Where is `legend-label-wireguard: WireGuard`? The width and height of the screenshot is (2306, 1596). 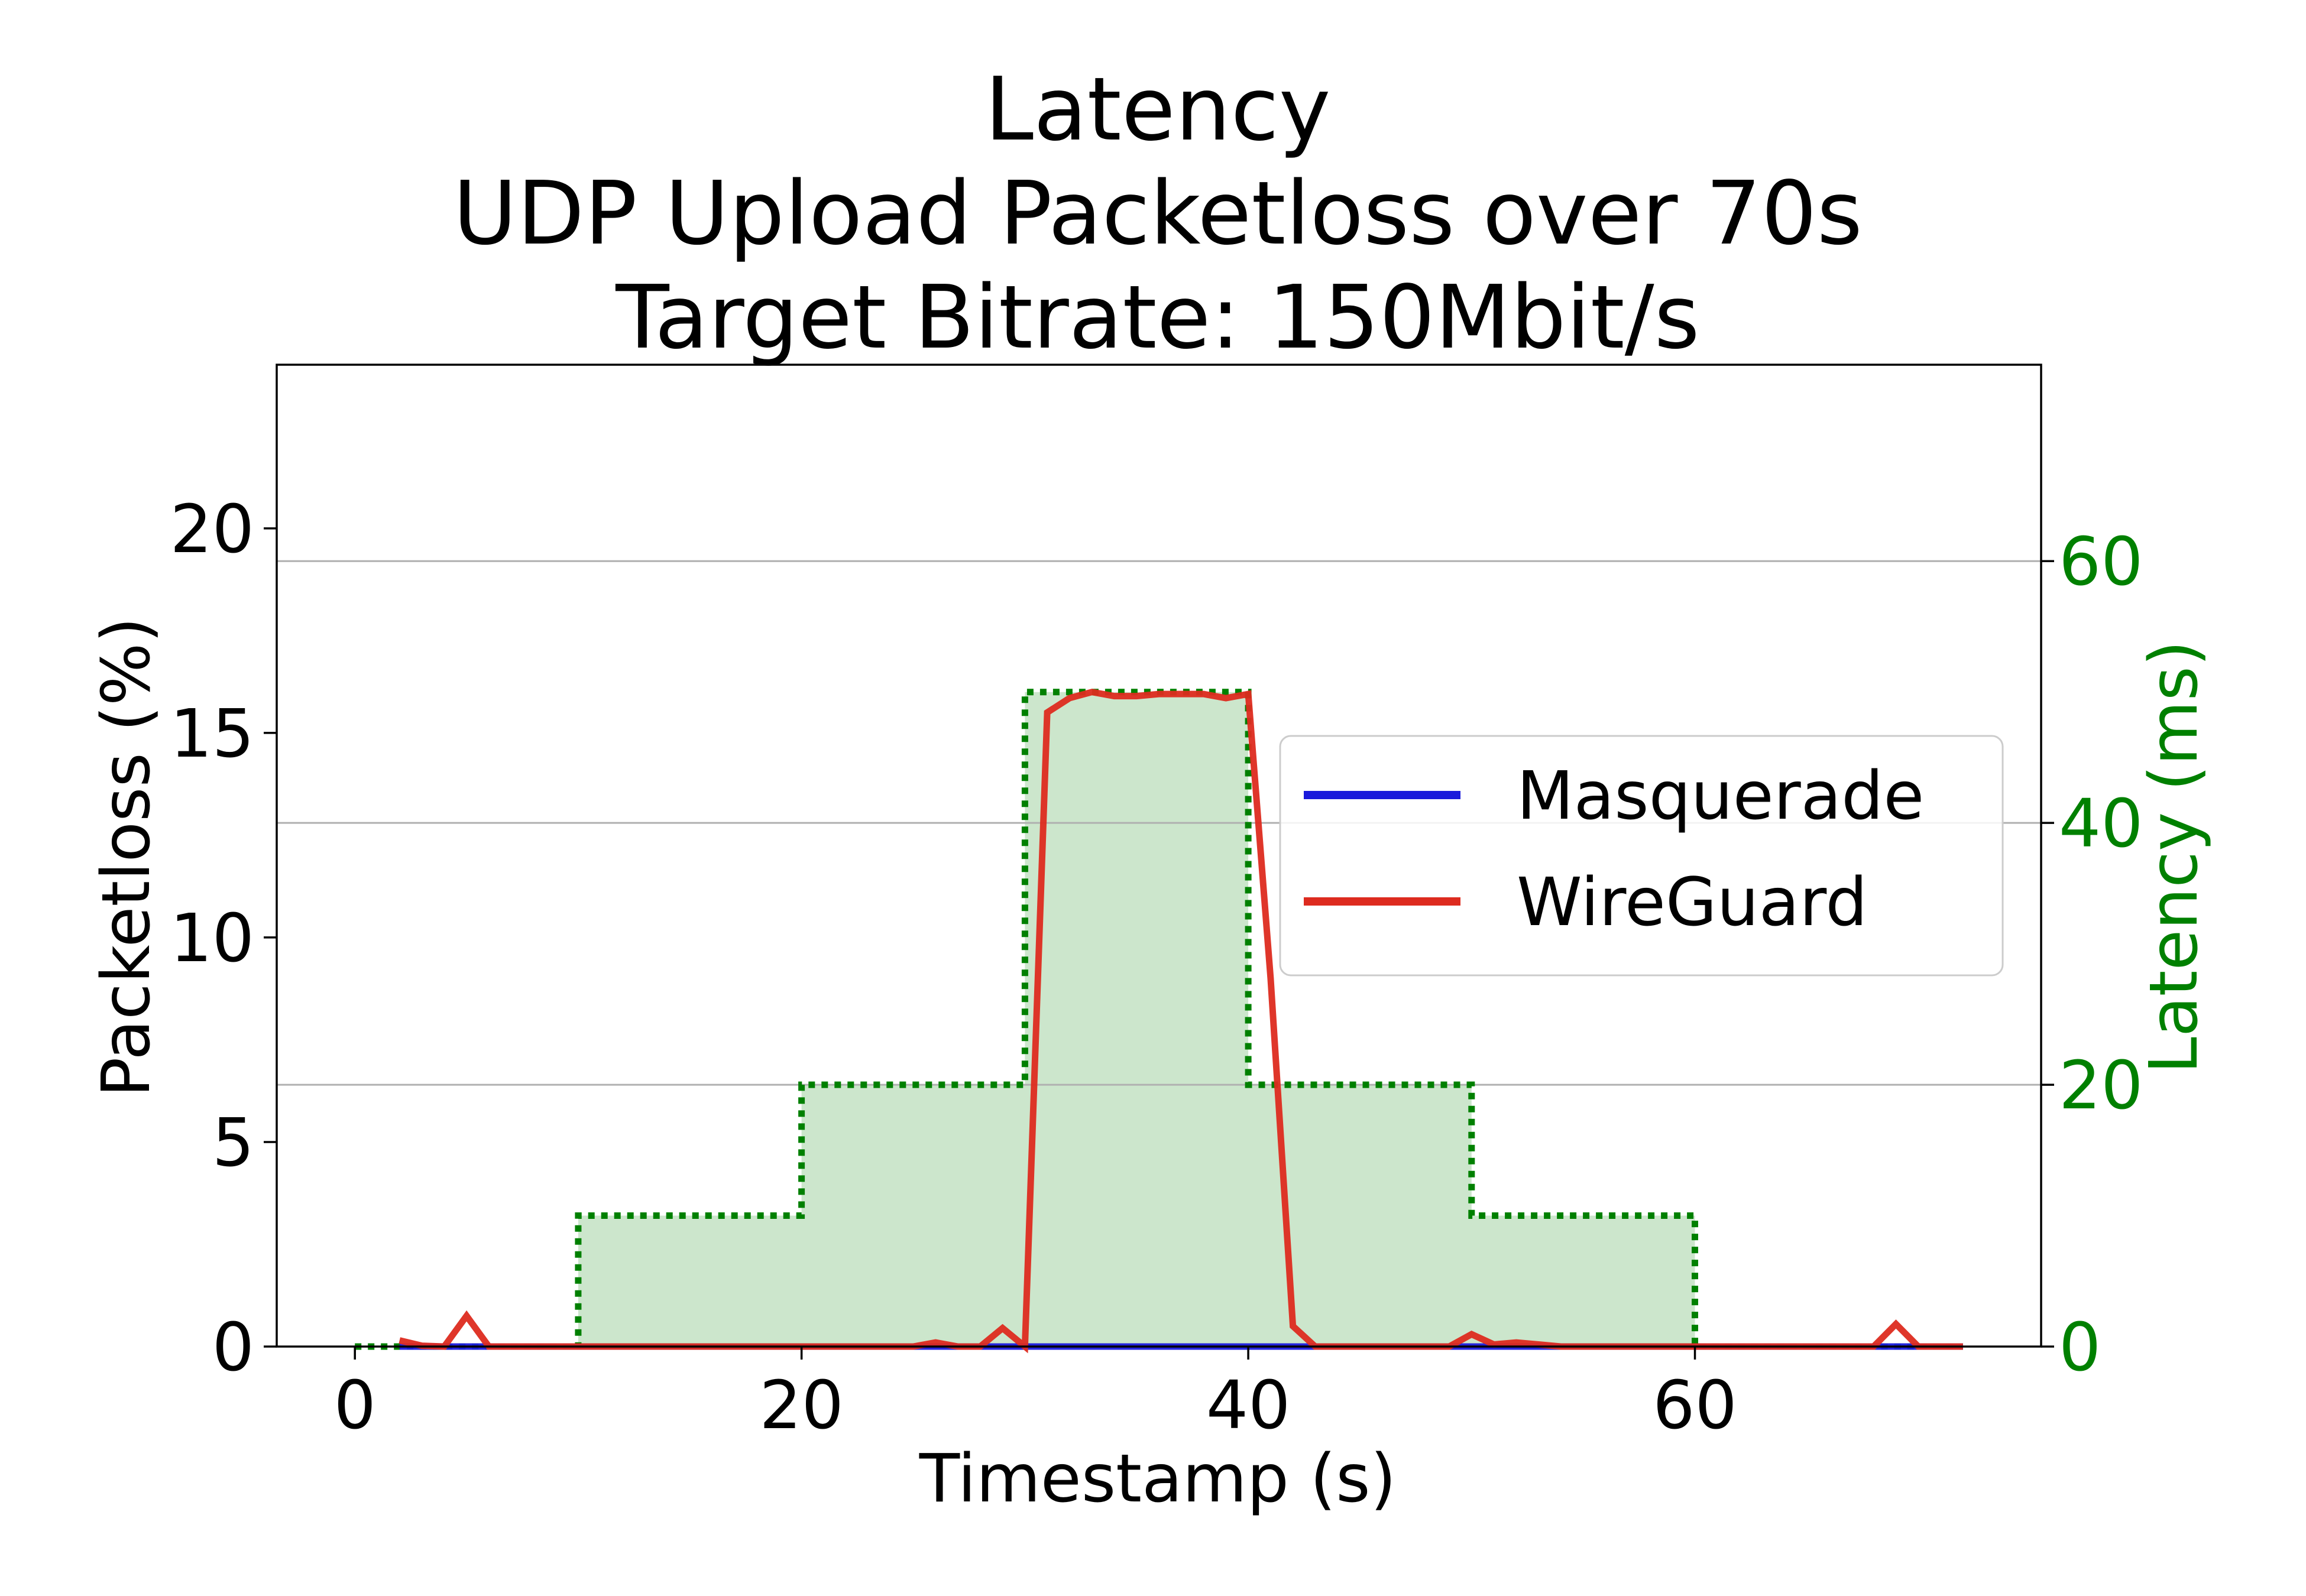 legend-label-wireguard: WireGuard is located at coordinates (1692, 902).